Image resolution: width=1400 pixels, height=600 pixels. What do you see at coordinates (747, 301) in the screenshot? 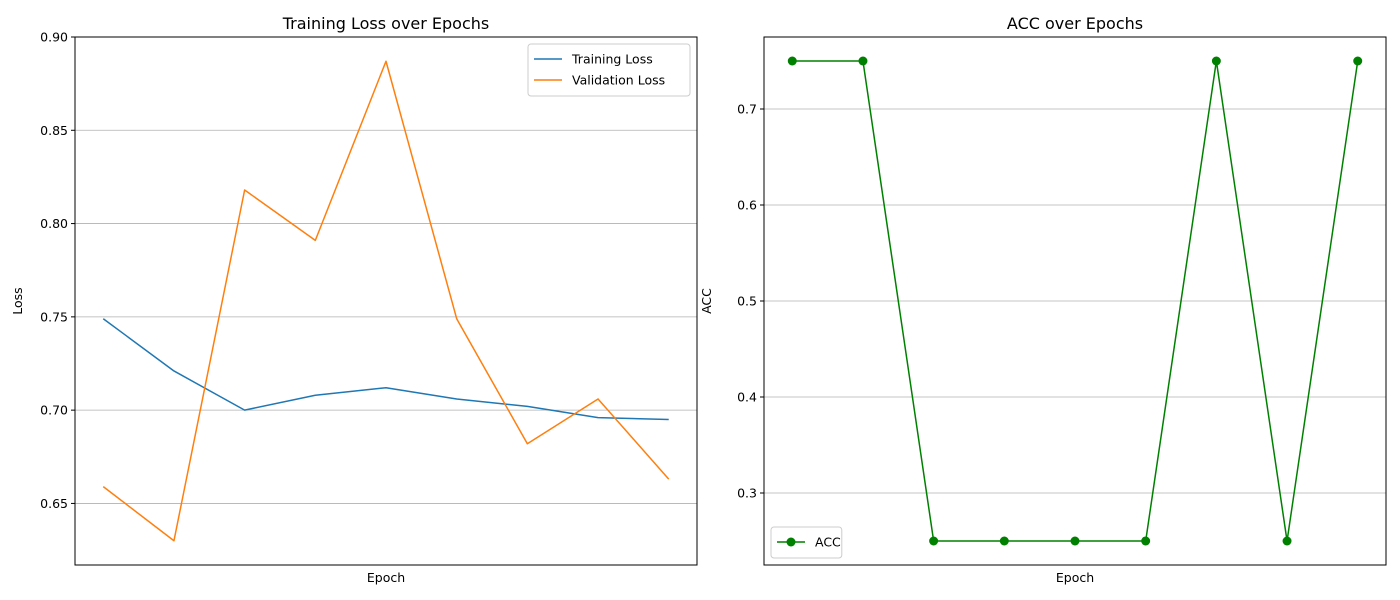
I see `y-tick-label: 0.5` at bounding box center [747, 301].